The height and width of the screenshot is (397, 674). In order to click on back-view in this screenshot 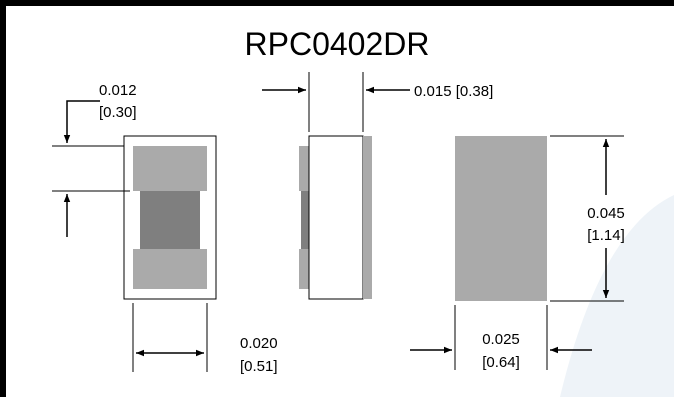, I will do `click(501, 218)`.